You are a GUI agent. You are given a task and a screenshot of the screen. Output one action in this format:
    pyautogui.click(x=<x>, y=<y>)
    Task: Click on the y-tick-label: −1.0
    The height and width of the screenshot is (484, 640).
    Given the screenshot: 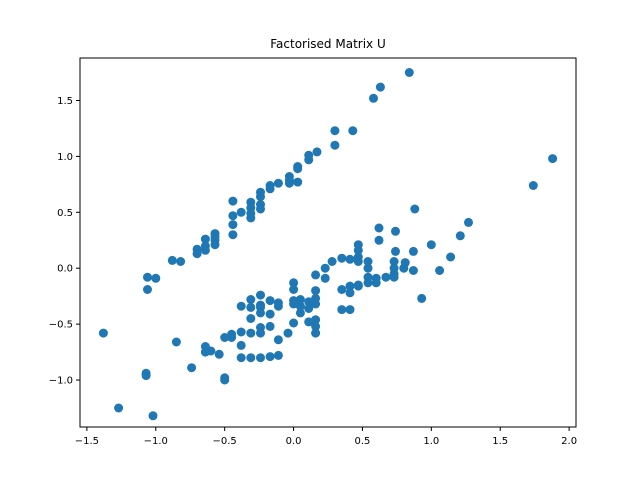 What is the action you would take?
    pyautogui.click(x=61, y=381)
    